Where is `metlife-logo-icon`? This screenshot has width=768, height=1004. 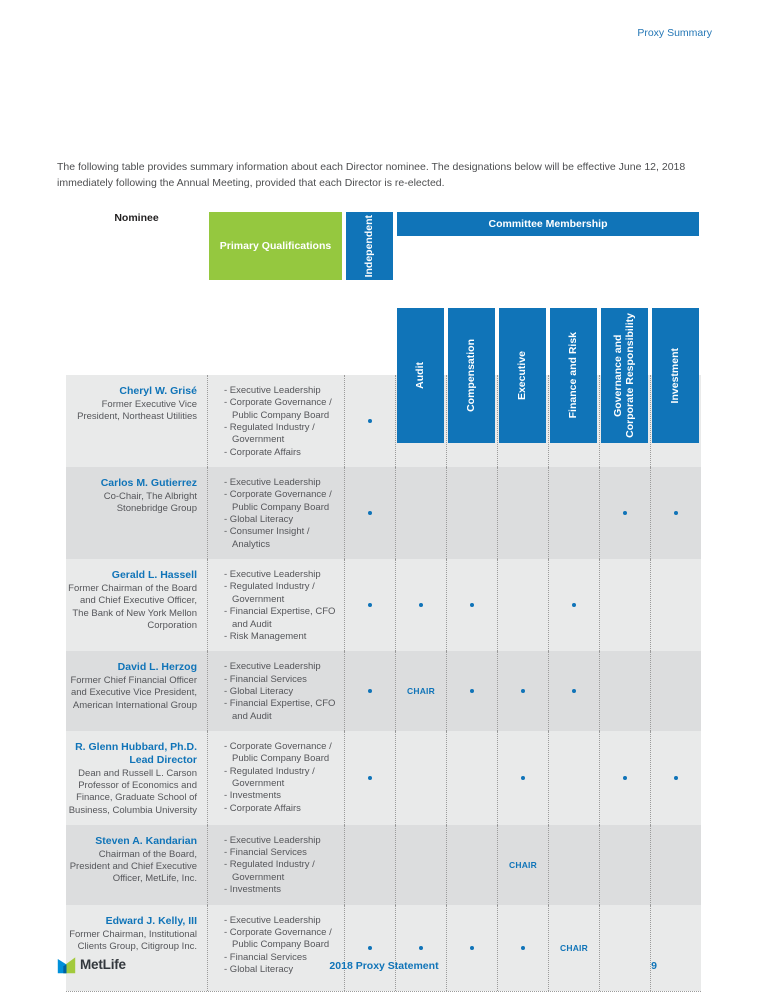
metlife-logo-icon is located at coordinates (66, 965).